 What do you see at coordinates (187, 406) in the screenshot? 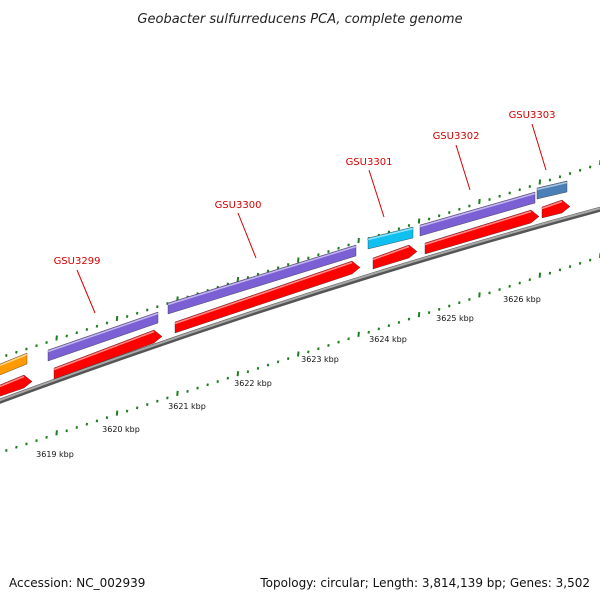
I see `kbp-label: 3621 kbp` at bounding box center [187, 406].